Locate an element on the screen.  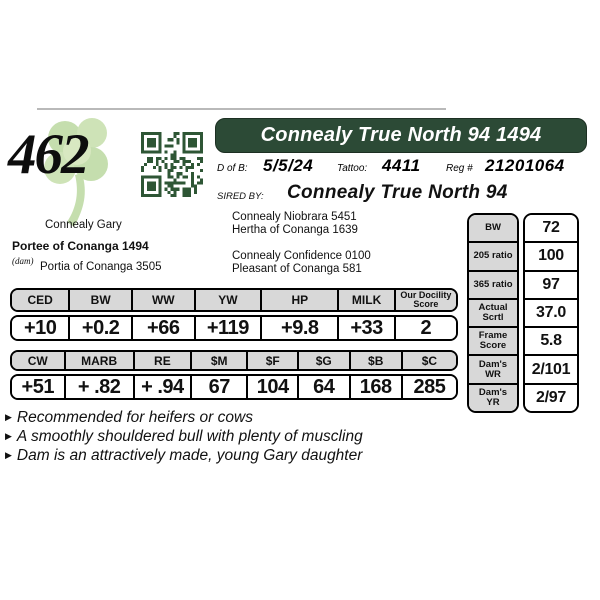
clover-icon is located at coordinates (77, 172).